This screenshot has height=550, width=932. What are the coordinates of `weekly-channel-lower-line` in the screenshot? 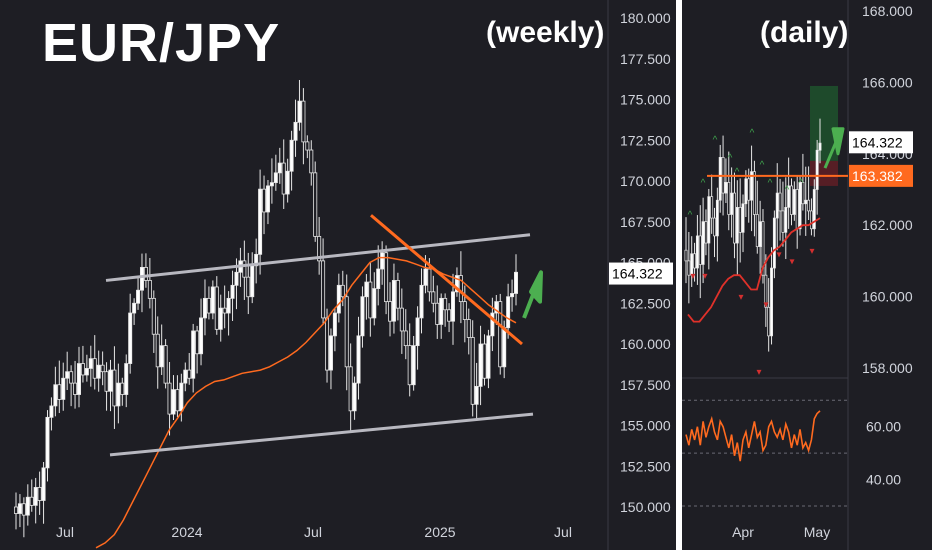 It's located at (321, 434).